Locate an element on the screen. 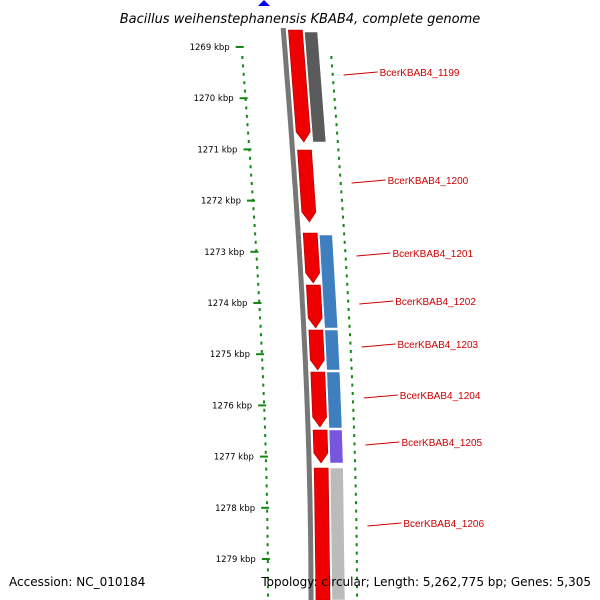  ruler-tick-label: 1271 kbp is located at coordinates (217, 150).